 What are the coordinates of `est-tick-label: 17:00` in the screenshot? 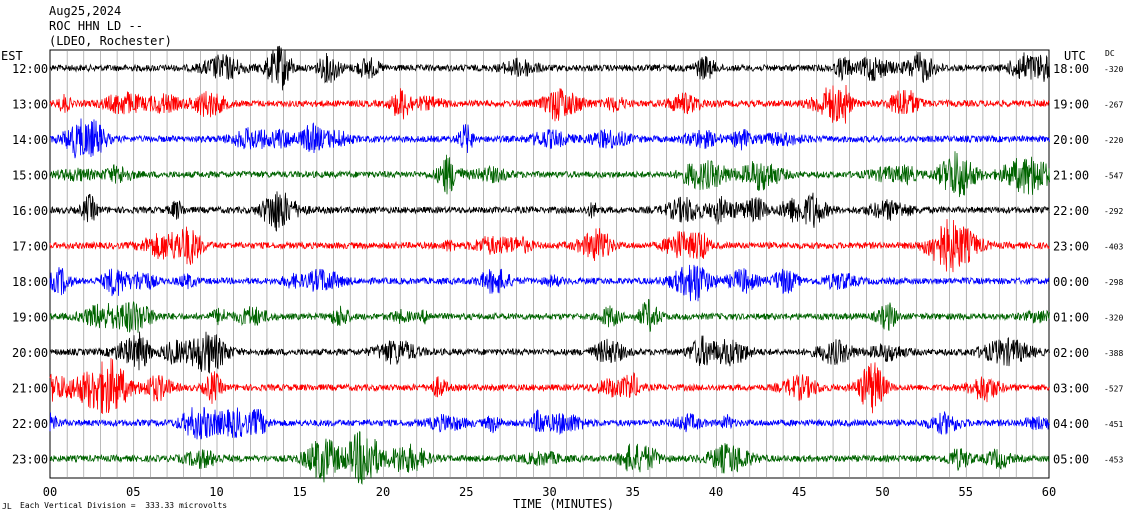 It's located at (30, 247).